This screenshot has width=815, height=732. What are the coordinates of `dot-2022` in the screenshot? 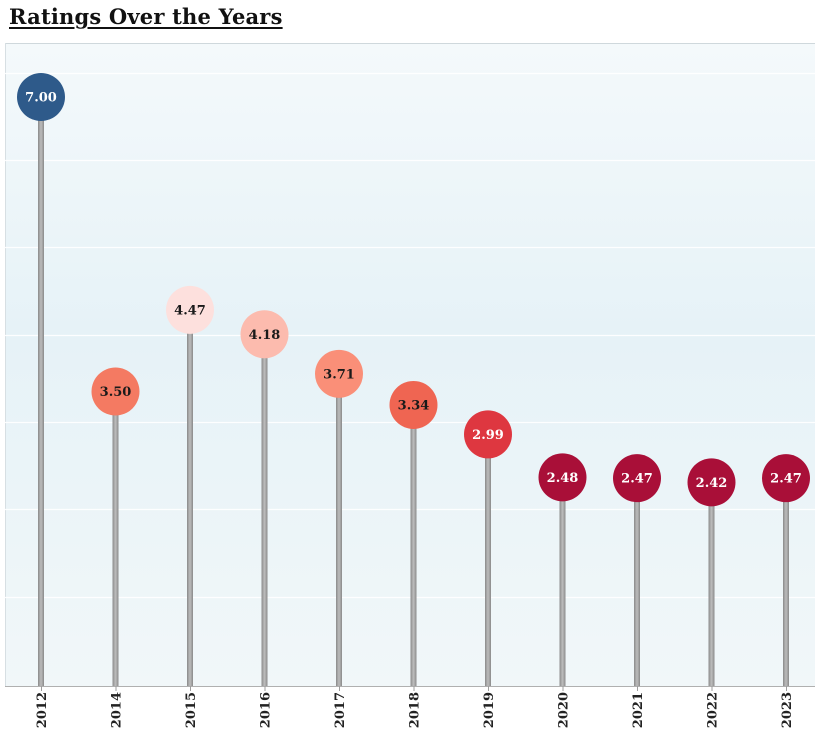 It's located at (711, 482).